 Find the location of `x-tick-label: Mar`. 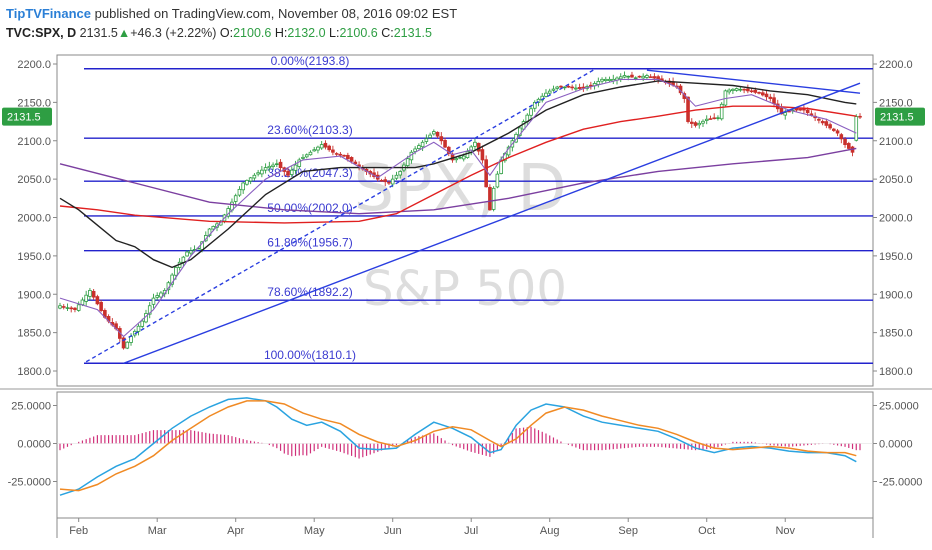

x-tick-label: Mar is located at coordinates (157, 531).